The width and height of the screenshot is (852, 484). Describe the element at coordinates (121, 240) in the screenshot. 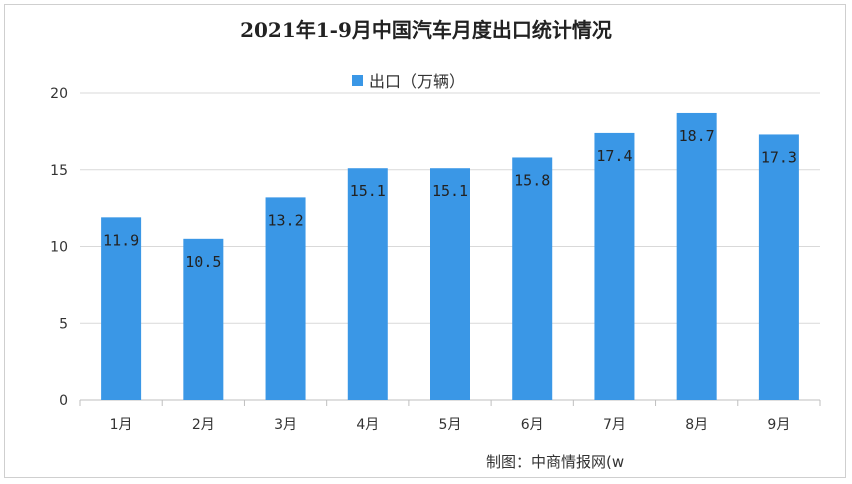

I see `data-label: 11.9` at that location.